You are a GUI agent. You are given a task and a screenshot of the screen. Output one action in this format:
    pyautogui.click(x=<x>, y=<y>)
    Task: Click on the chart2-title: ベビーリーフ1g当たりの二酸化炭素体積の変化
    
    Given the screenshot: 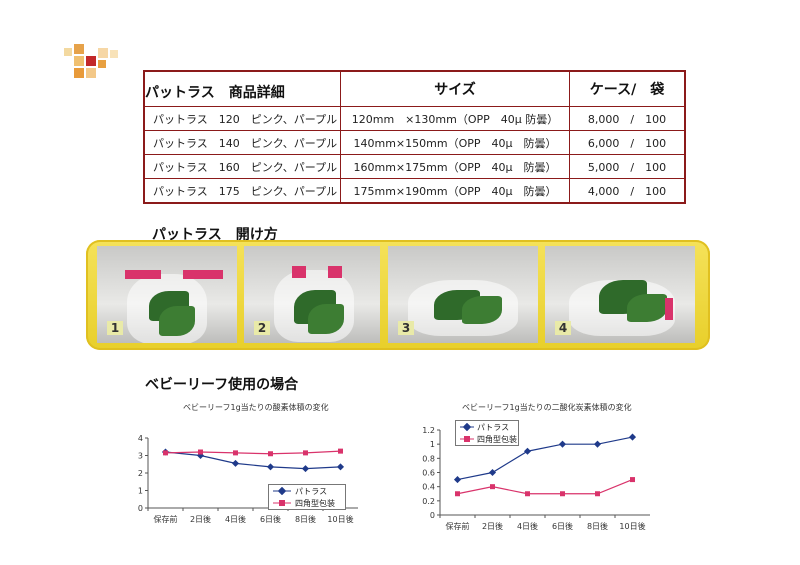 What is the action you would take?
    pyautogui.click(x=547, y=407)
    